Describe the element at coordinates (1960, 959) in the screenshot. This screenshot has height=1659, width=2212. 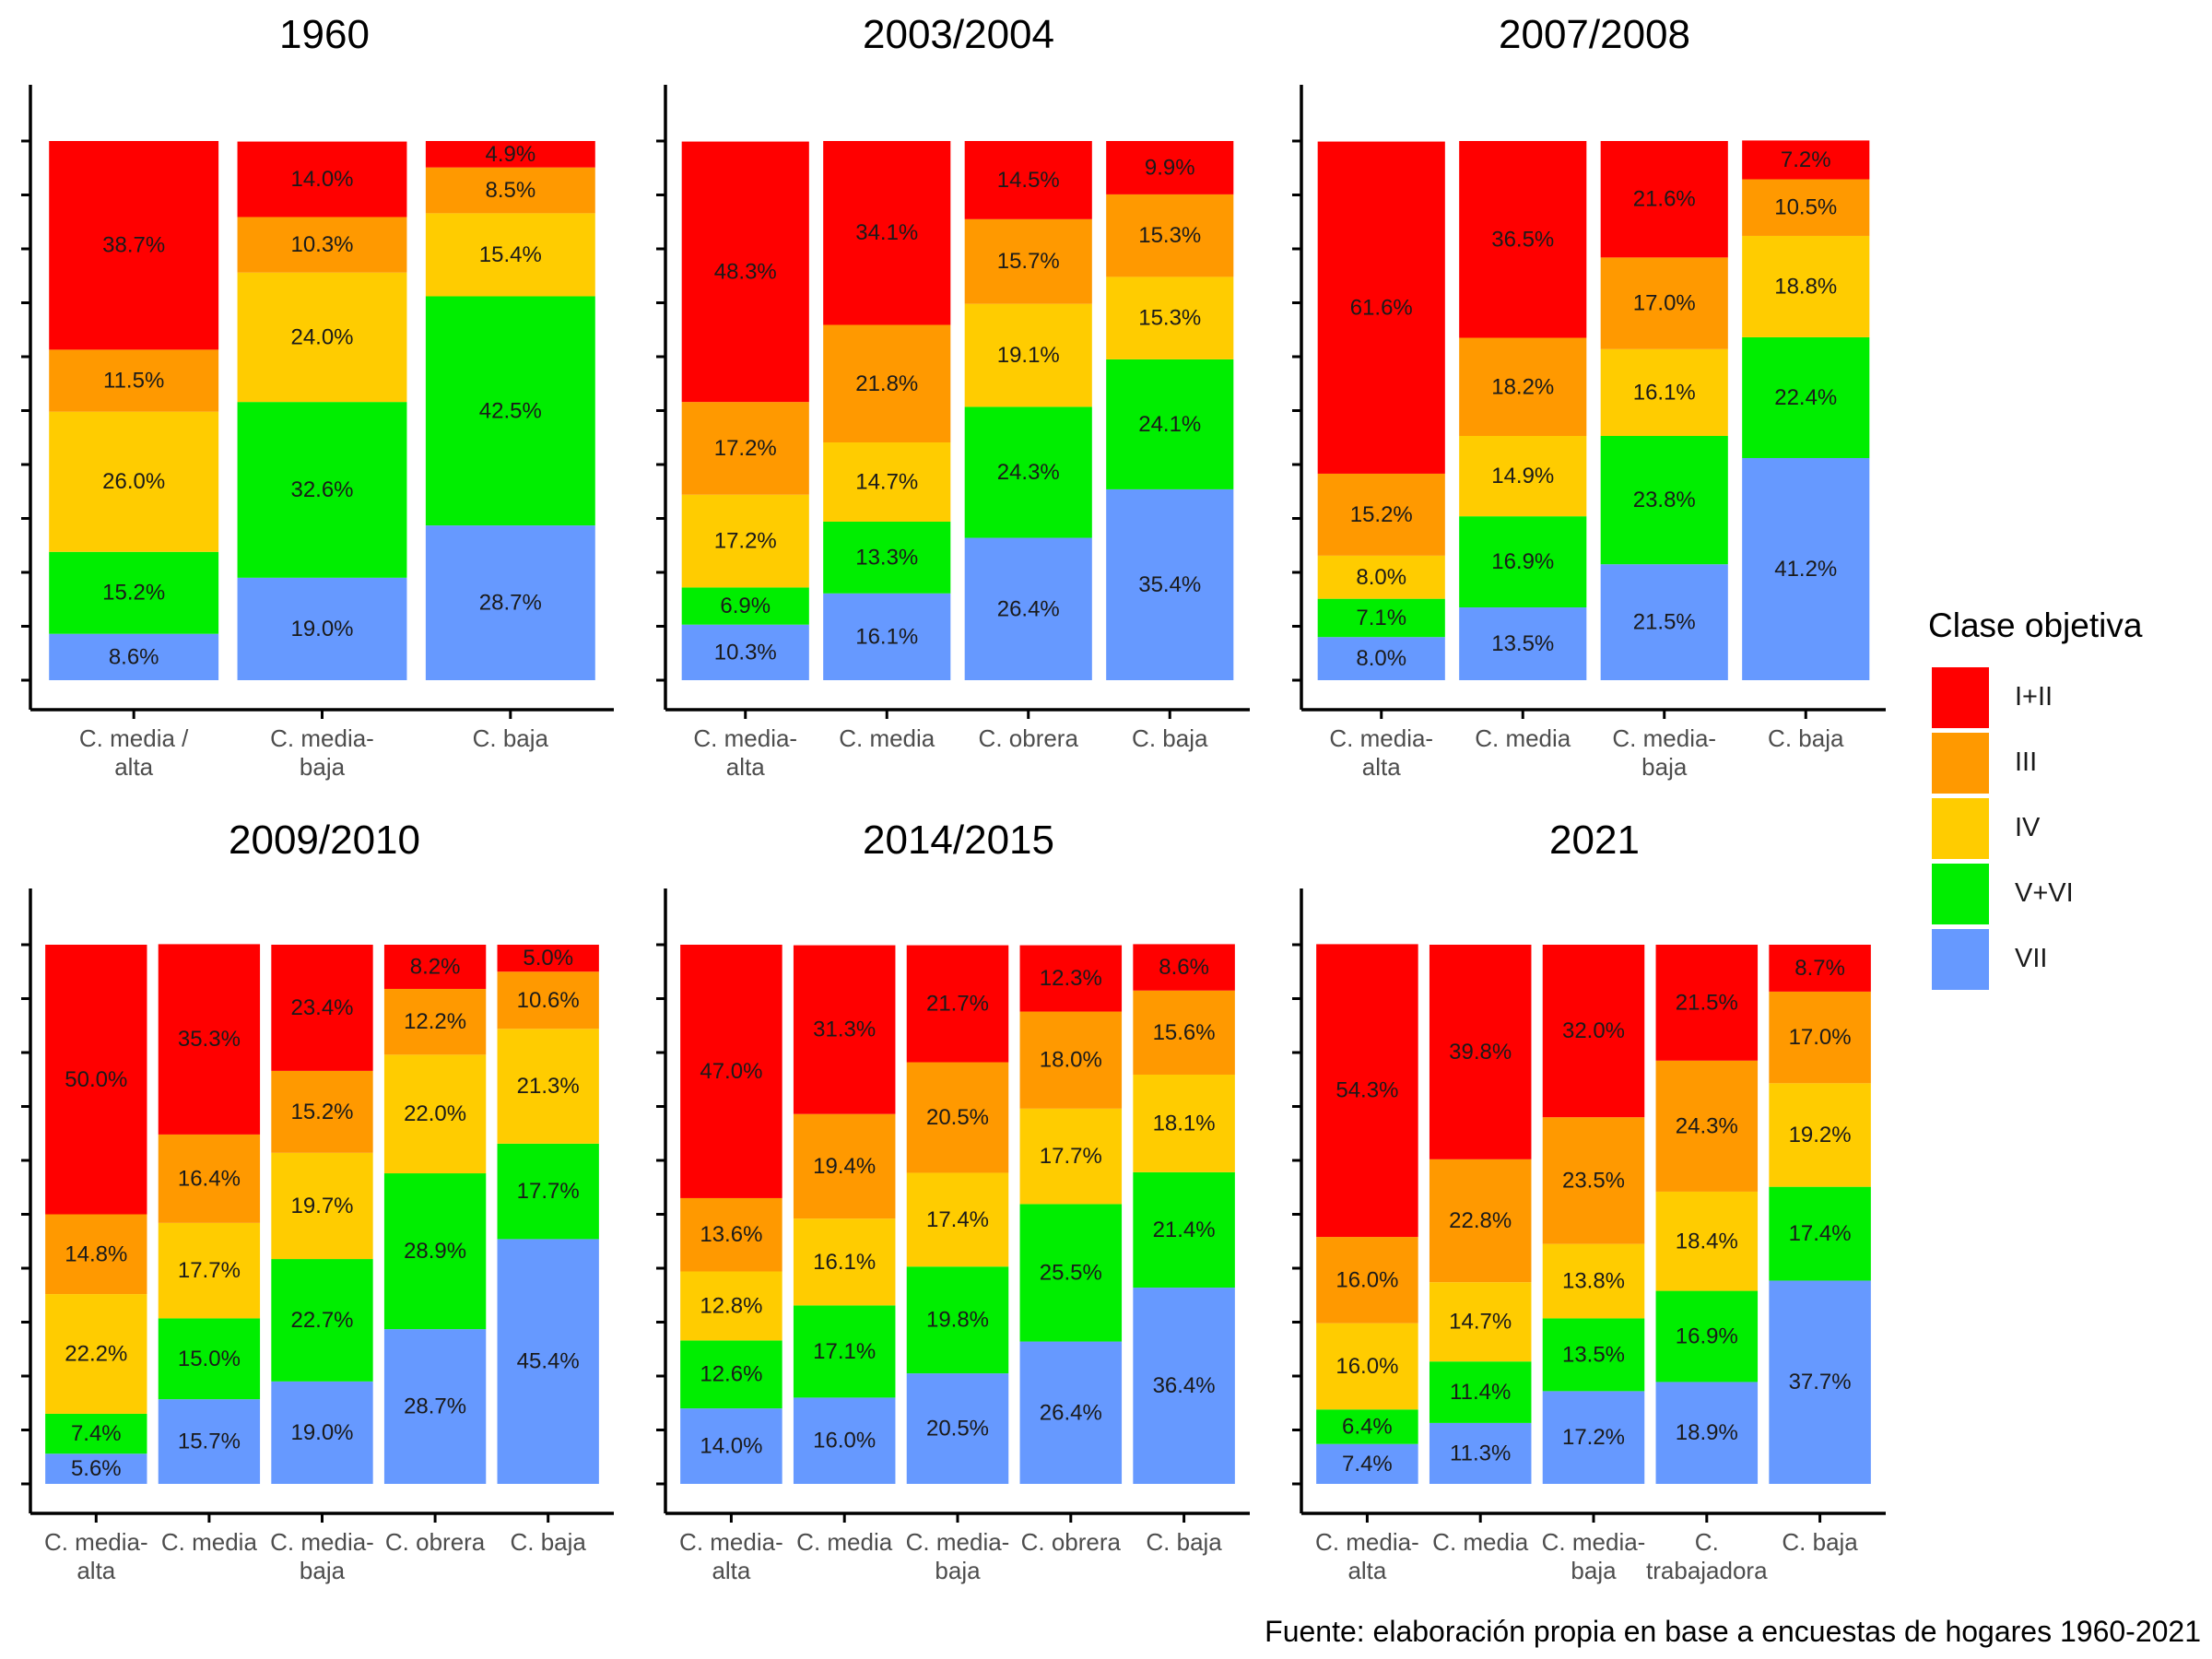
I see `legend-key-vii` at that location.